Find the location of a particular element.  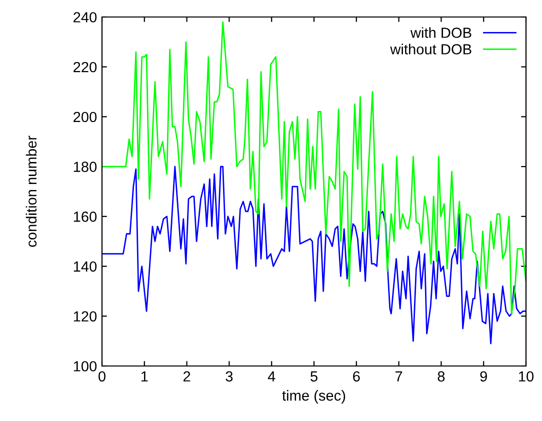

y-tick-label: 120 is located at coordinates (85, 316).